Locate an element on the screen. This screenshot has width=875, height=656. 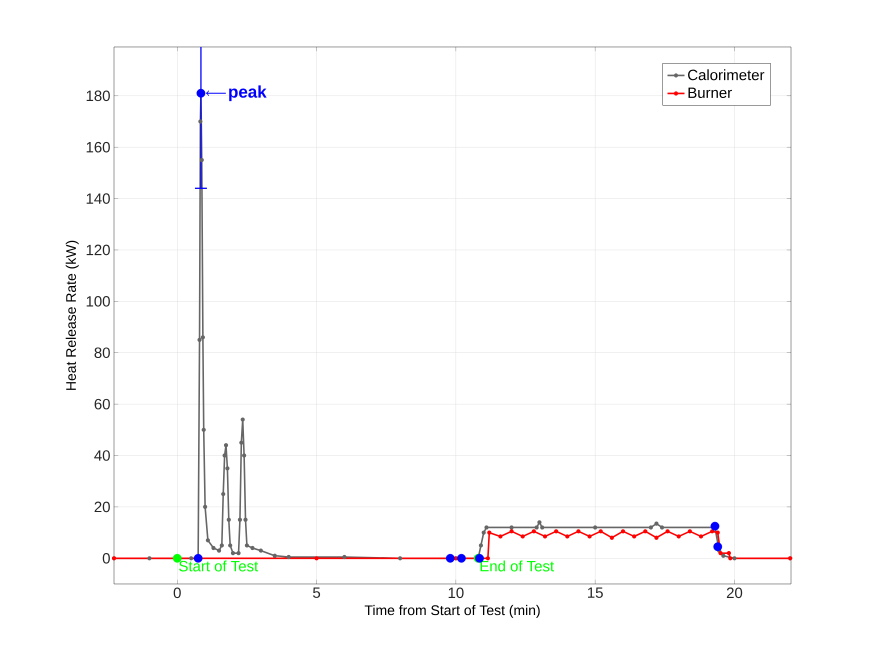
y-tick-label: 0 is located at coordinates (106, 558).